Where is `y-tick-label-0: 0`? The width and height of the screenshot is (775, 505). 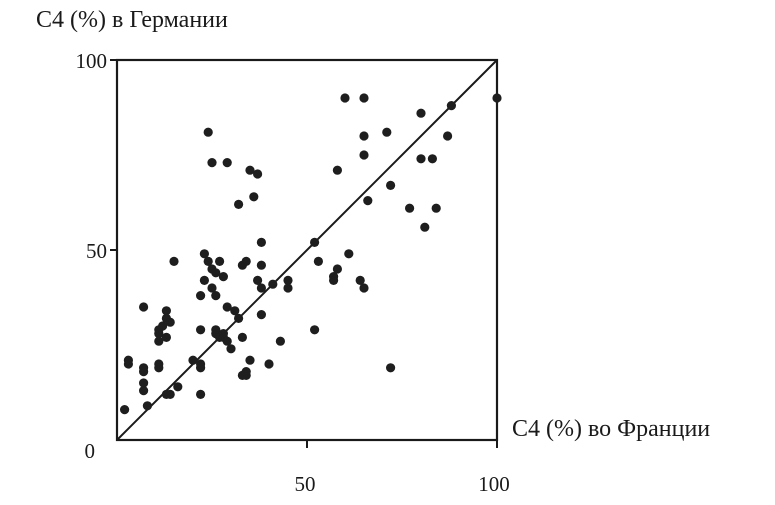 y-tick-label-0: 0 is located at coordinates (90, 451).